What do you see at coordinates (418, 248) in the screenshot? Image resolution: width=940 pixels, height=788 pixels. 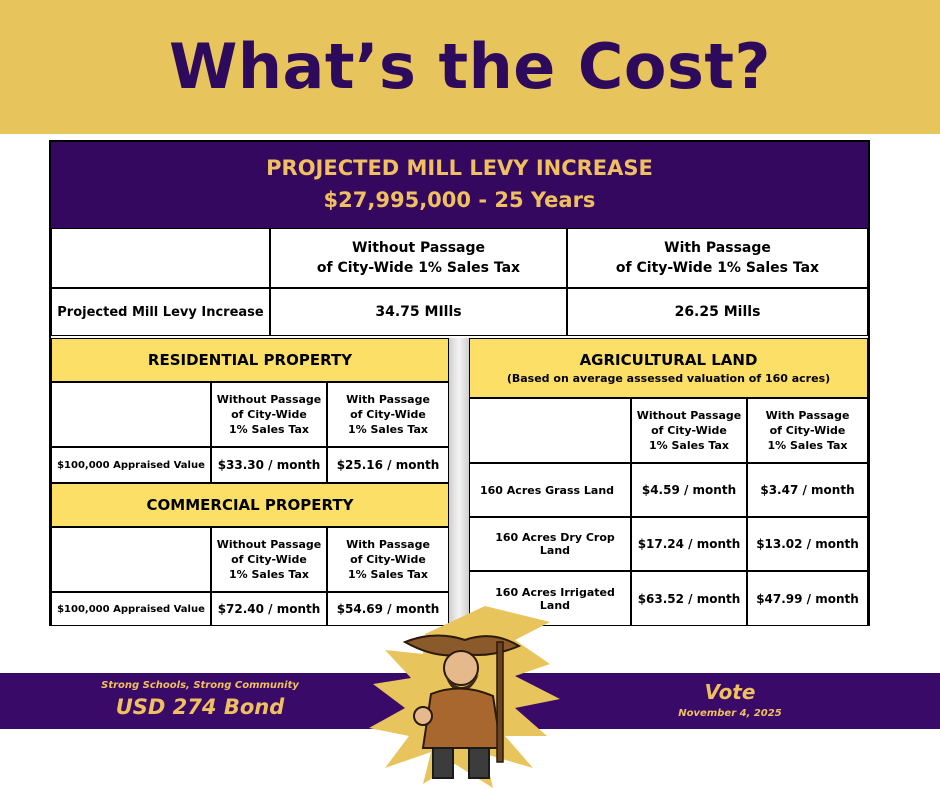 I see `levy-col-without-line1: Without Passage` at bounding box center [418, 248].